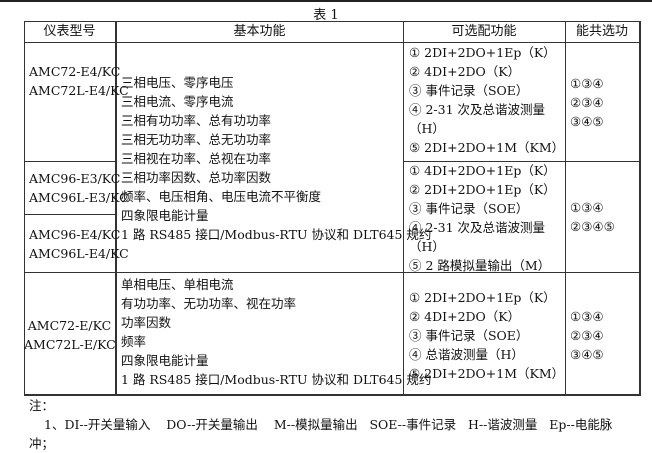 Image resolution: width=652 pixels, height=453 pixels. What do you see at coordinates (592, 226) in the screenshot?
I see `combo-item: ②③④⑤` at bounding box center [592, 226].